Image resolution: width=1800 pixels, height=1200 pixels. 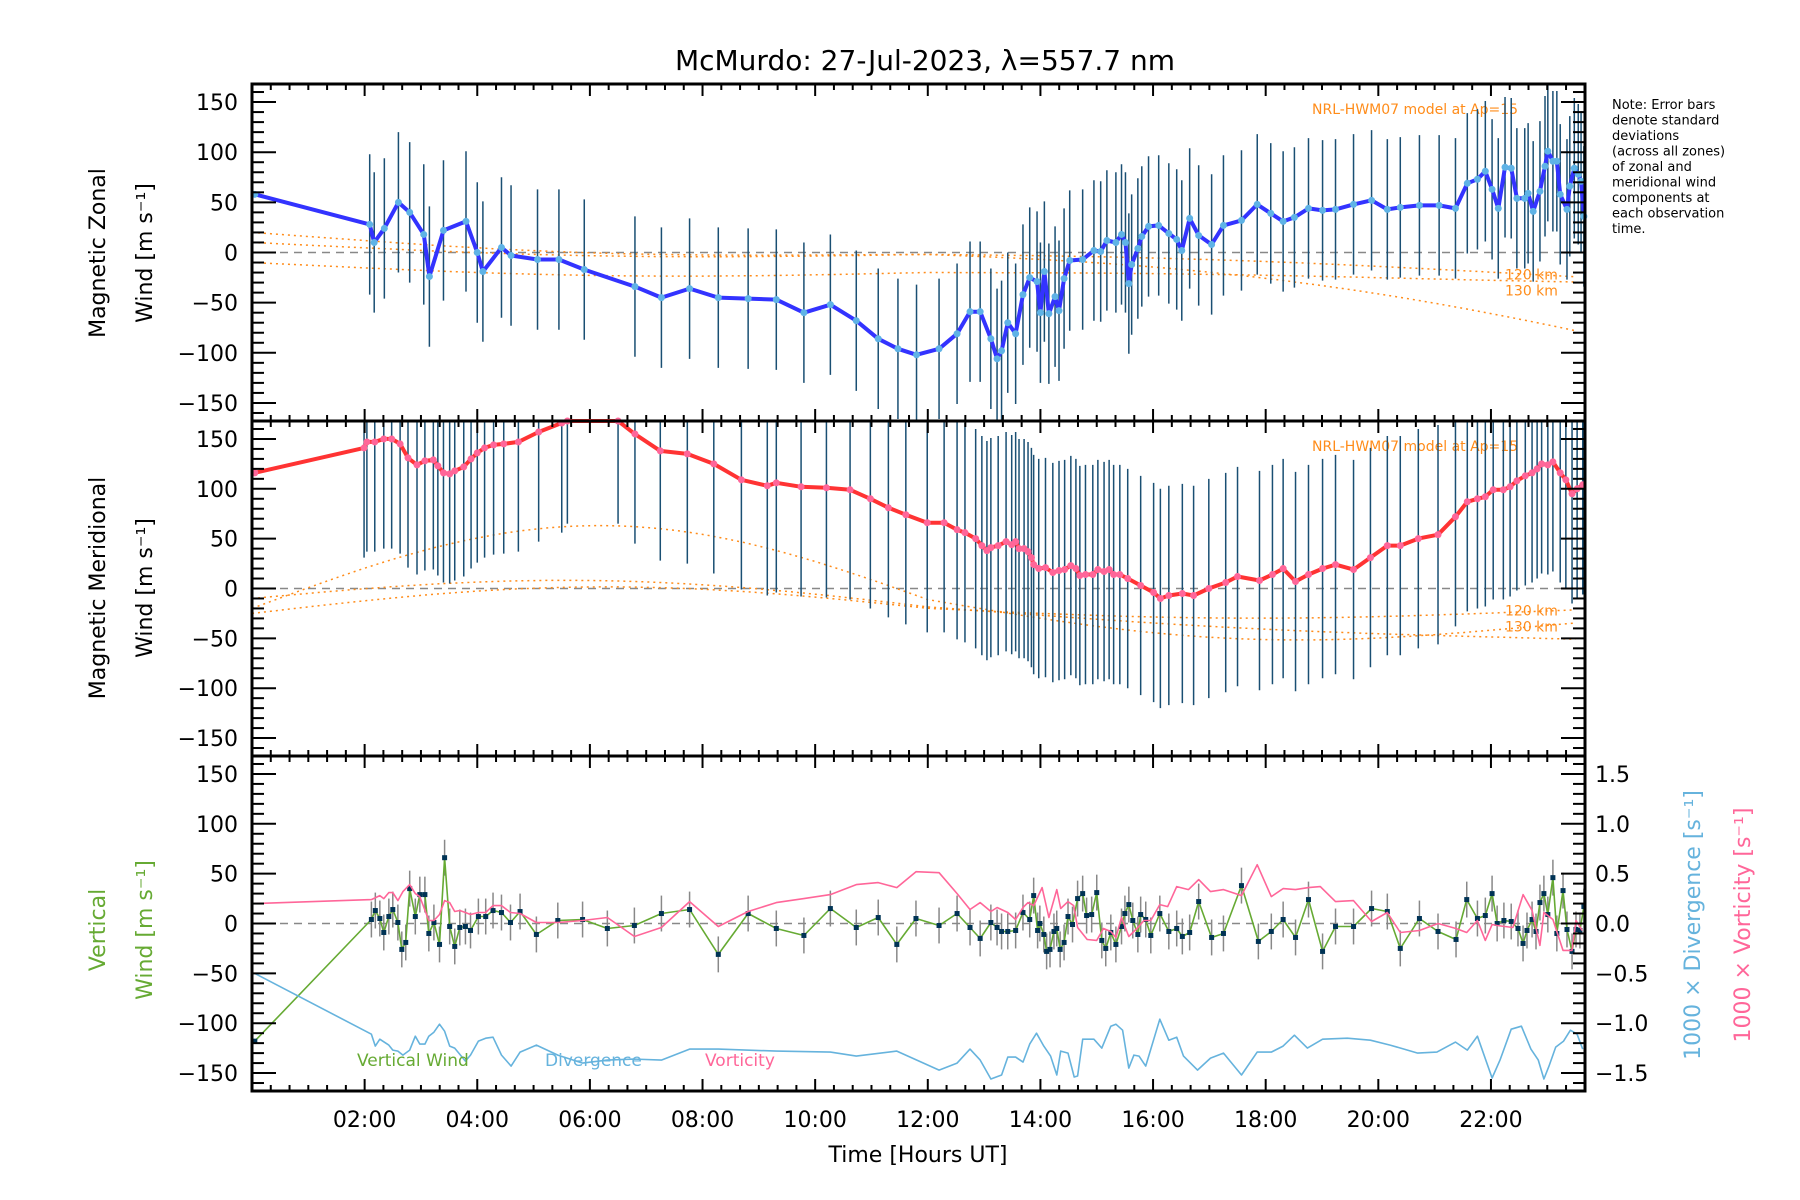 What do you see at coordinates (1668, 152) in the screenshot?
I see `note-line: (across all zones)` at bounding box center [1668, 152].